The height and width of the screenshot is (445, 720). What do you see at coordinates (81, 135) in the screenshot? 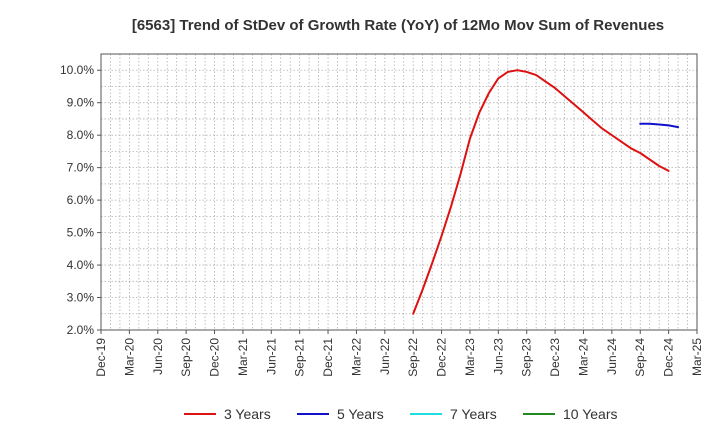
I see `y-tick-label: 8.0%` at bounding box center [81, 135].